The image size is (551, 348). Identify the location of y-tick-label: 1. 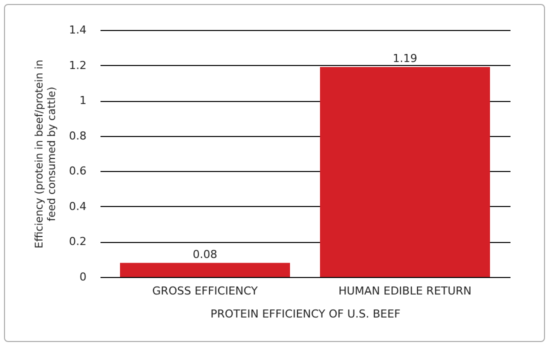
(83, 101).